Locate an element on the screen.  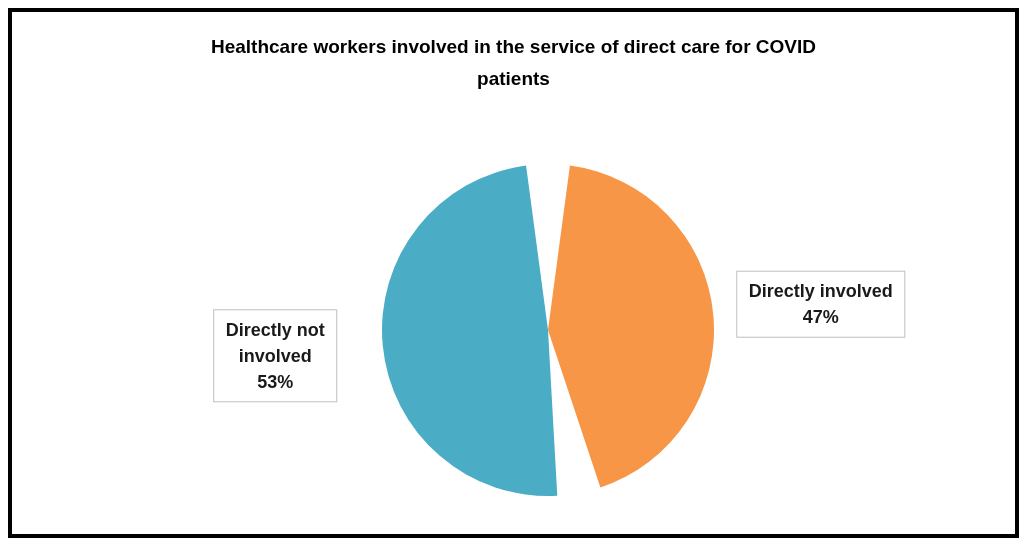
slice-label: Directly not involved is located at coordinates (275, 342).